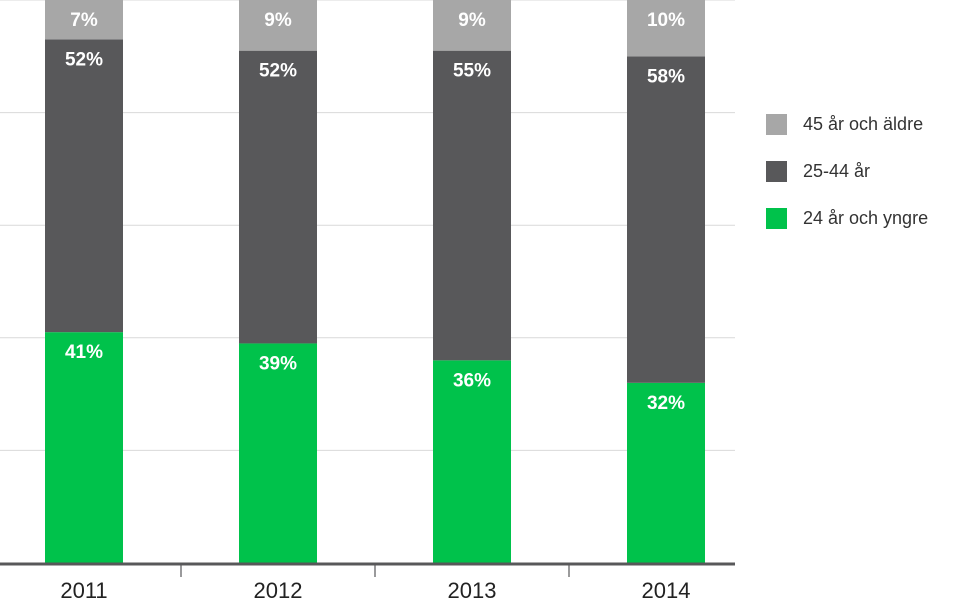 The width and height of the screenshot is (955, 607). I want to click on legend-label-24-under: 24 år och yngre, so click(866, 217).